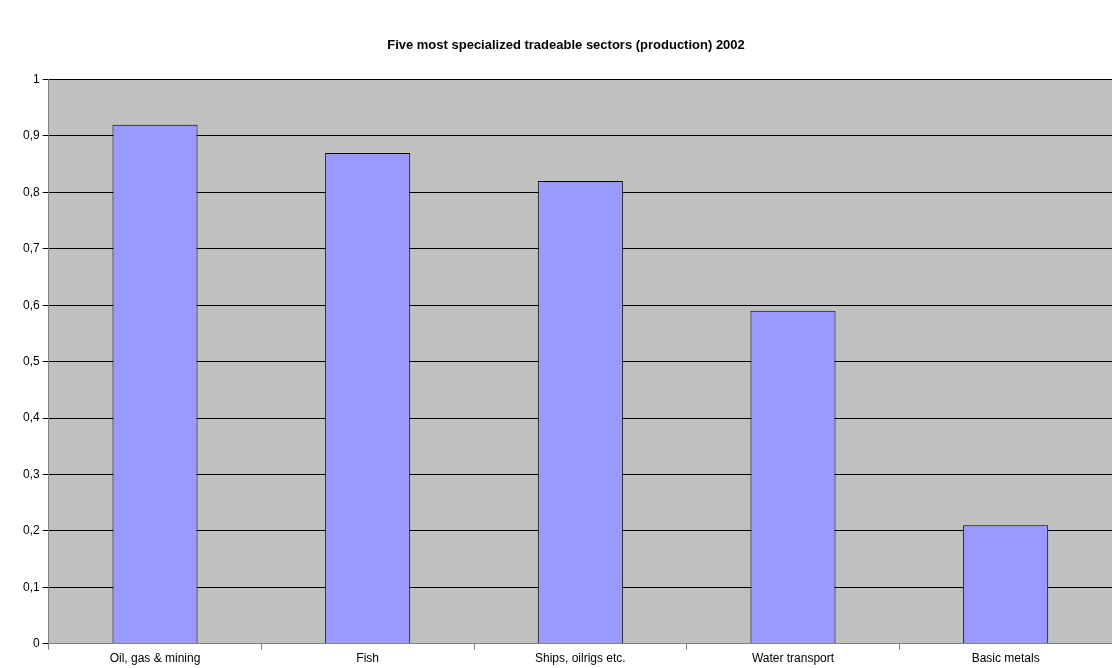 Image resolution: width=1112 pixels, height=668 pixels. Describe the element at coordinates (31, 360) in the screenshot. I see `y-tick-label: 0,5` at that location.